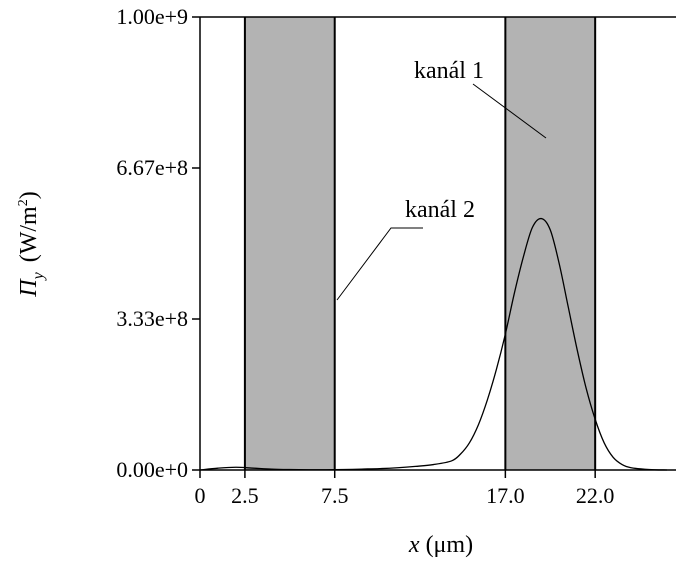  Describe the element at coordinates (245, 495) in the screenshot. I see `x-tick-label: 2.5` at that location.